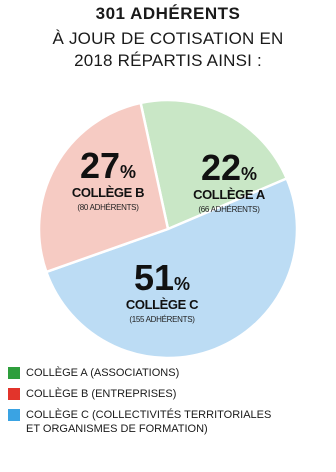 This screenshot has height=472, width=336. Describe the element at coordinates (168, 13) in the screenshot. I see `page-title: 301 ADHÉRENTS` at that location.